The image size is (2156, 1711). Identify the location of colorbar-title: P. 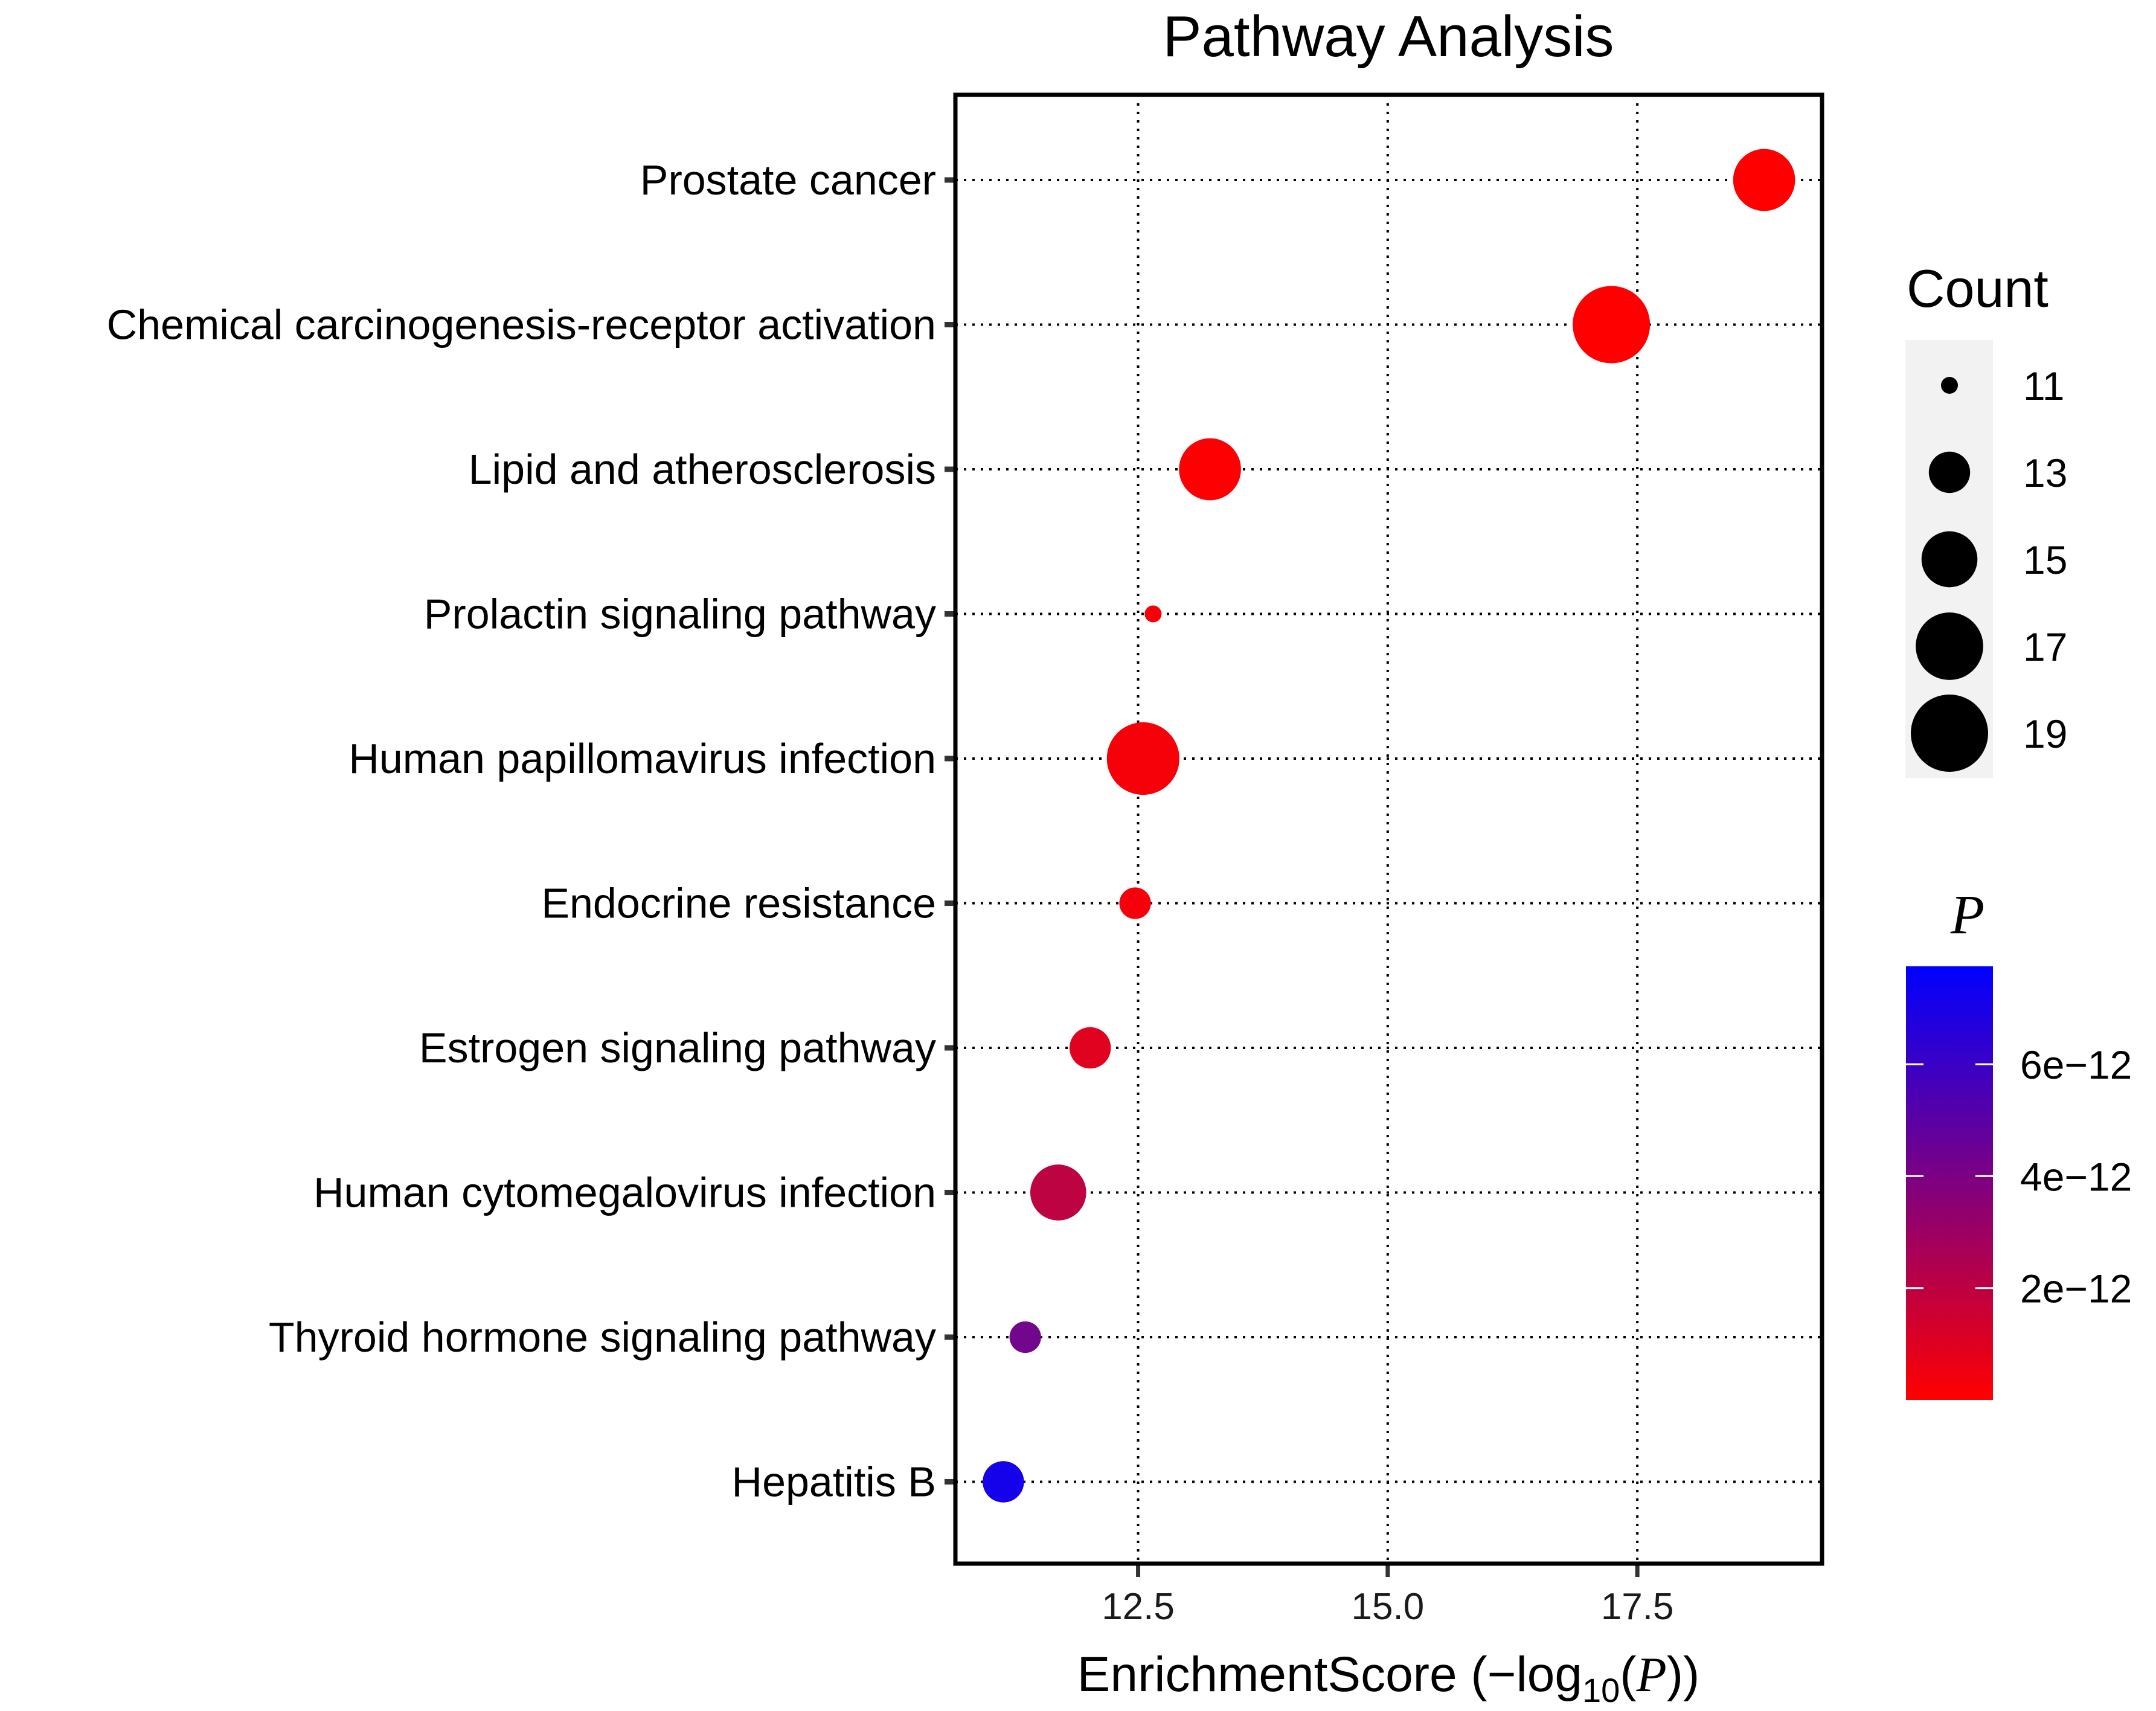
(1967, 914).